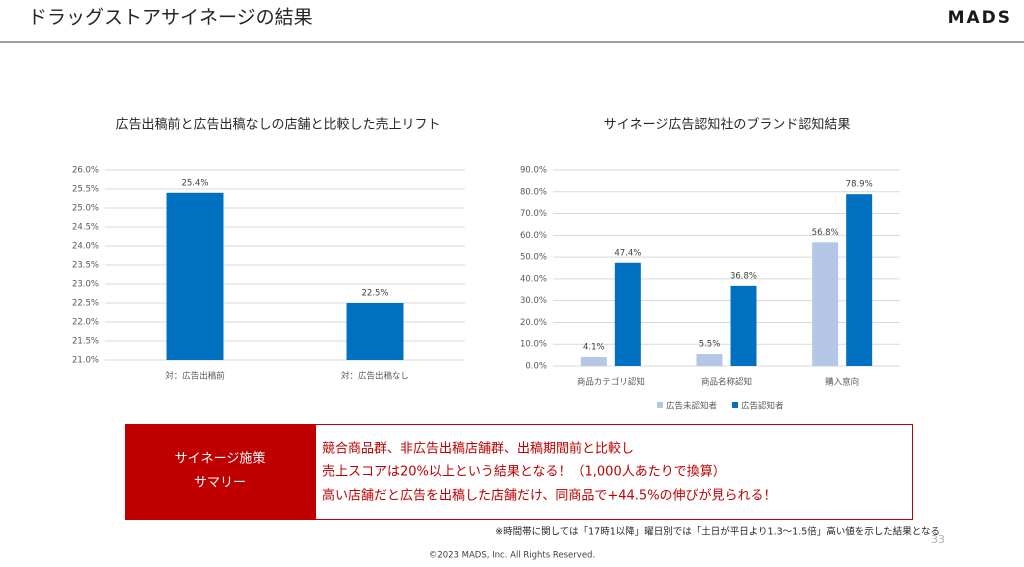 The height and width of the screenshot is (567, 1024). Describe the element at coordinates (533, 258) in the screenshot. I see `y-tick-label: 50.0%` at that location.